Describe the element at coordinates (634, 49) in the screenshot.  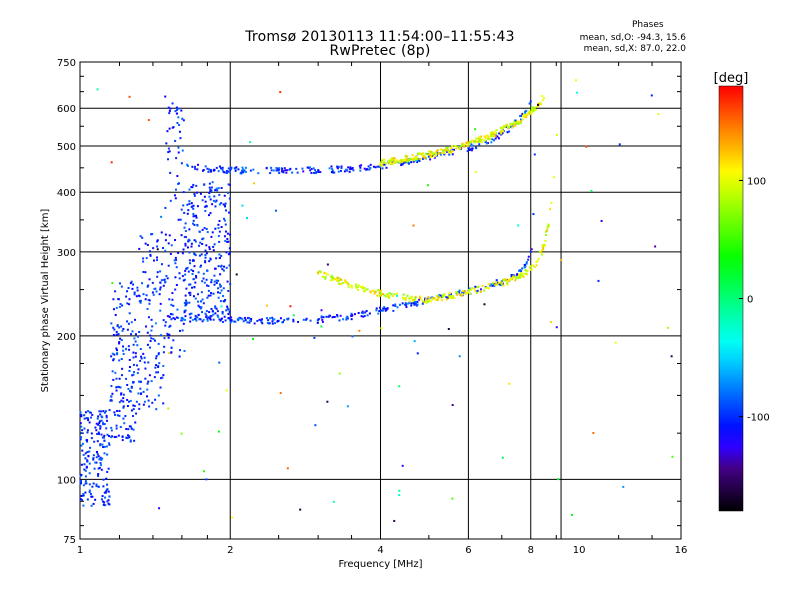
I see `phases-line-x: mean, sd,X: 87.0, 22.0` at that location.